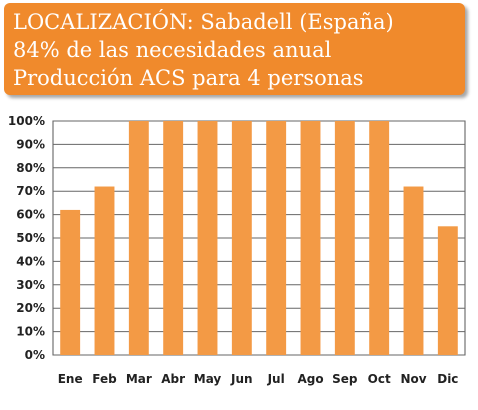 The height and width of the screenshot is (410, 478). What do you see at coordinates (413, 270) in the screenshot?
I see `bar-nov` at bounding box center [413, 270].